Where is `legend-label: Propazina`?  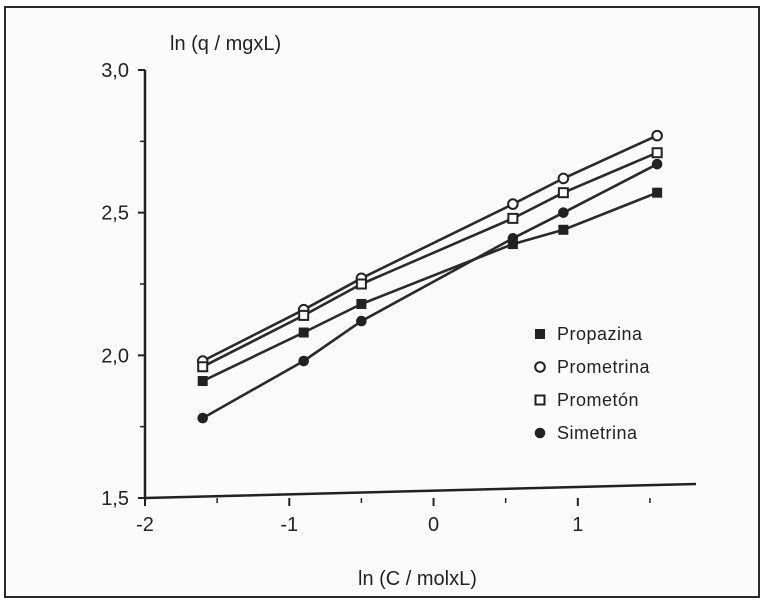
legend-label: Propazina is located at coordinates (600, 334).